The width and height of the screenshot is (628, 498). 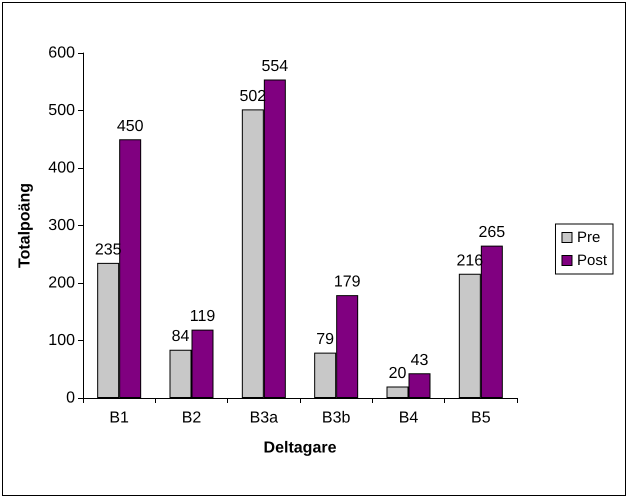 I want to click on y-tick-label: 200, so click(x=62, y=283).